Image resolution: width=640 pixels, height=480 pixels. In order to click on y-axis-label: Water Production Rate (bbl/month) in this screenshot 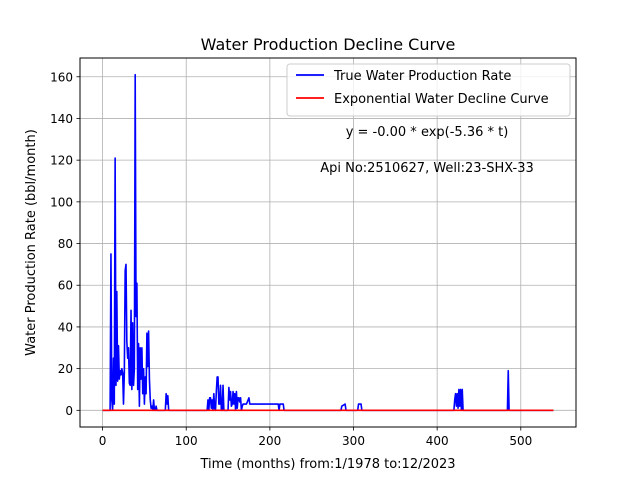, I will do `click(31, 242)`.